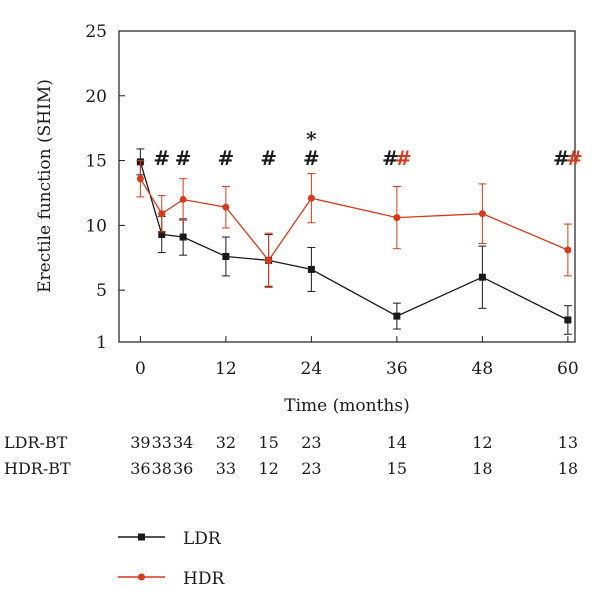  What do you see at coordinates (96, 162) in the screenshot?
I see `y-tick-label: 15` at bounding box center [96, 162].